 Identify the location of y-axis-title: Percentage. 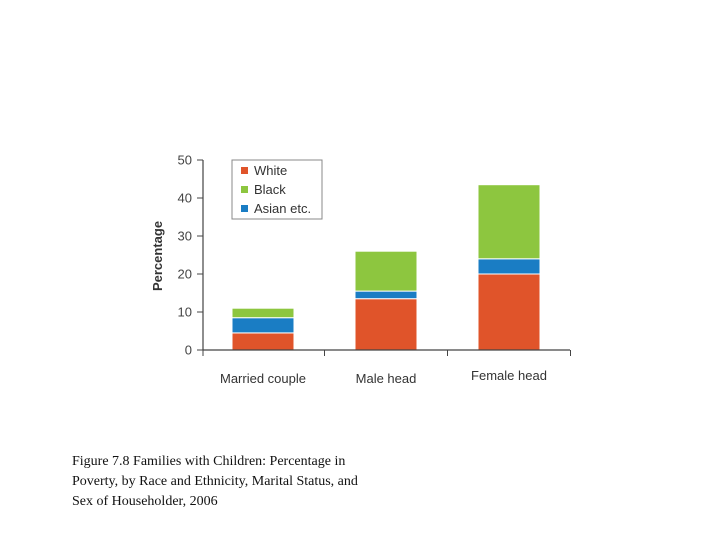
(157, 256).